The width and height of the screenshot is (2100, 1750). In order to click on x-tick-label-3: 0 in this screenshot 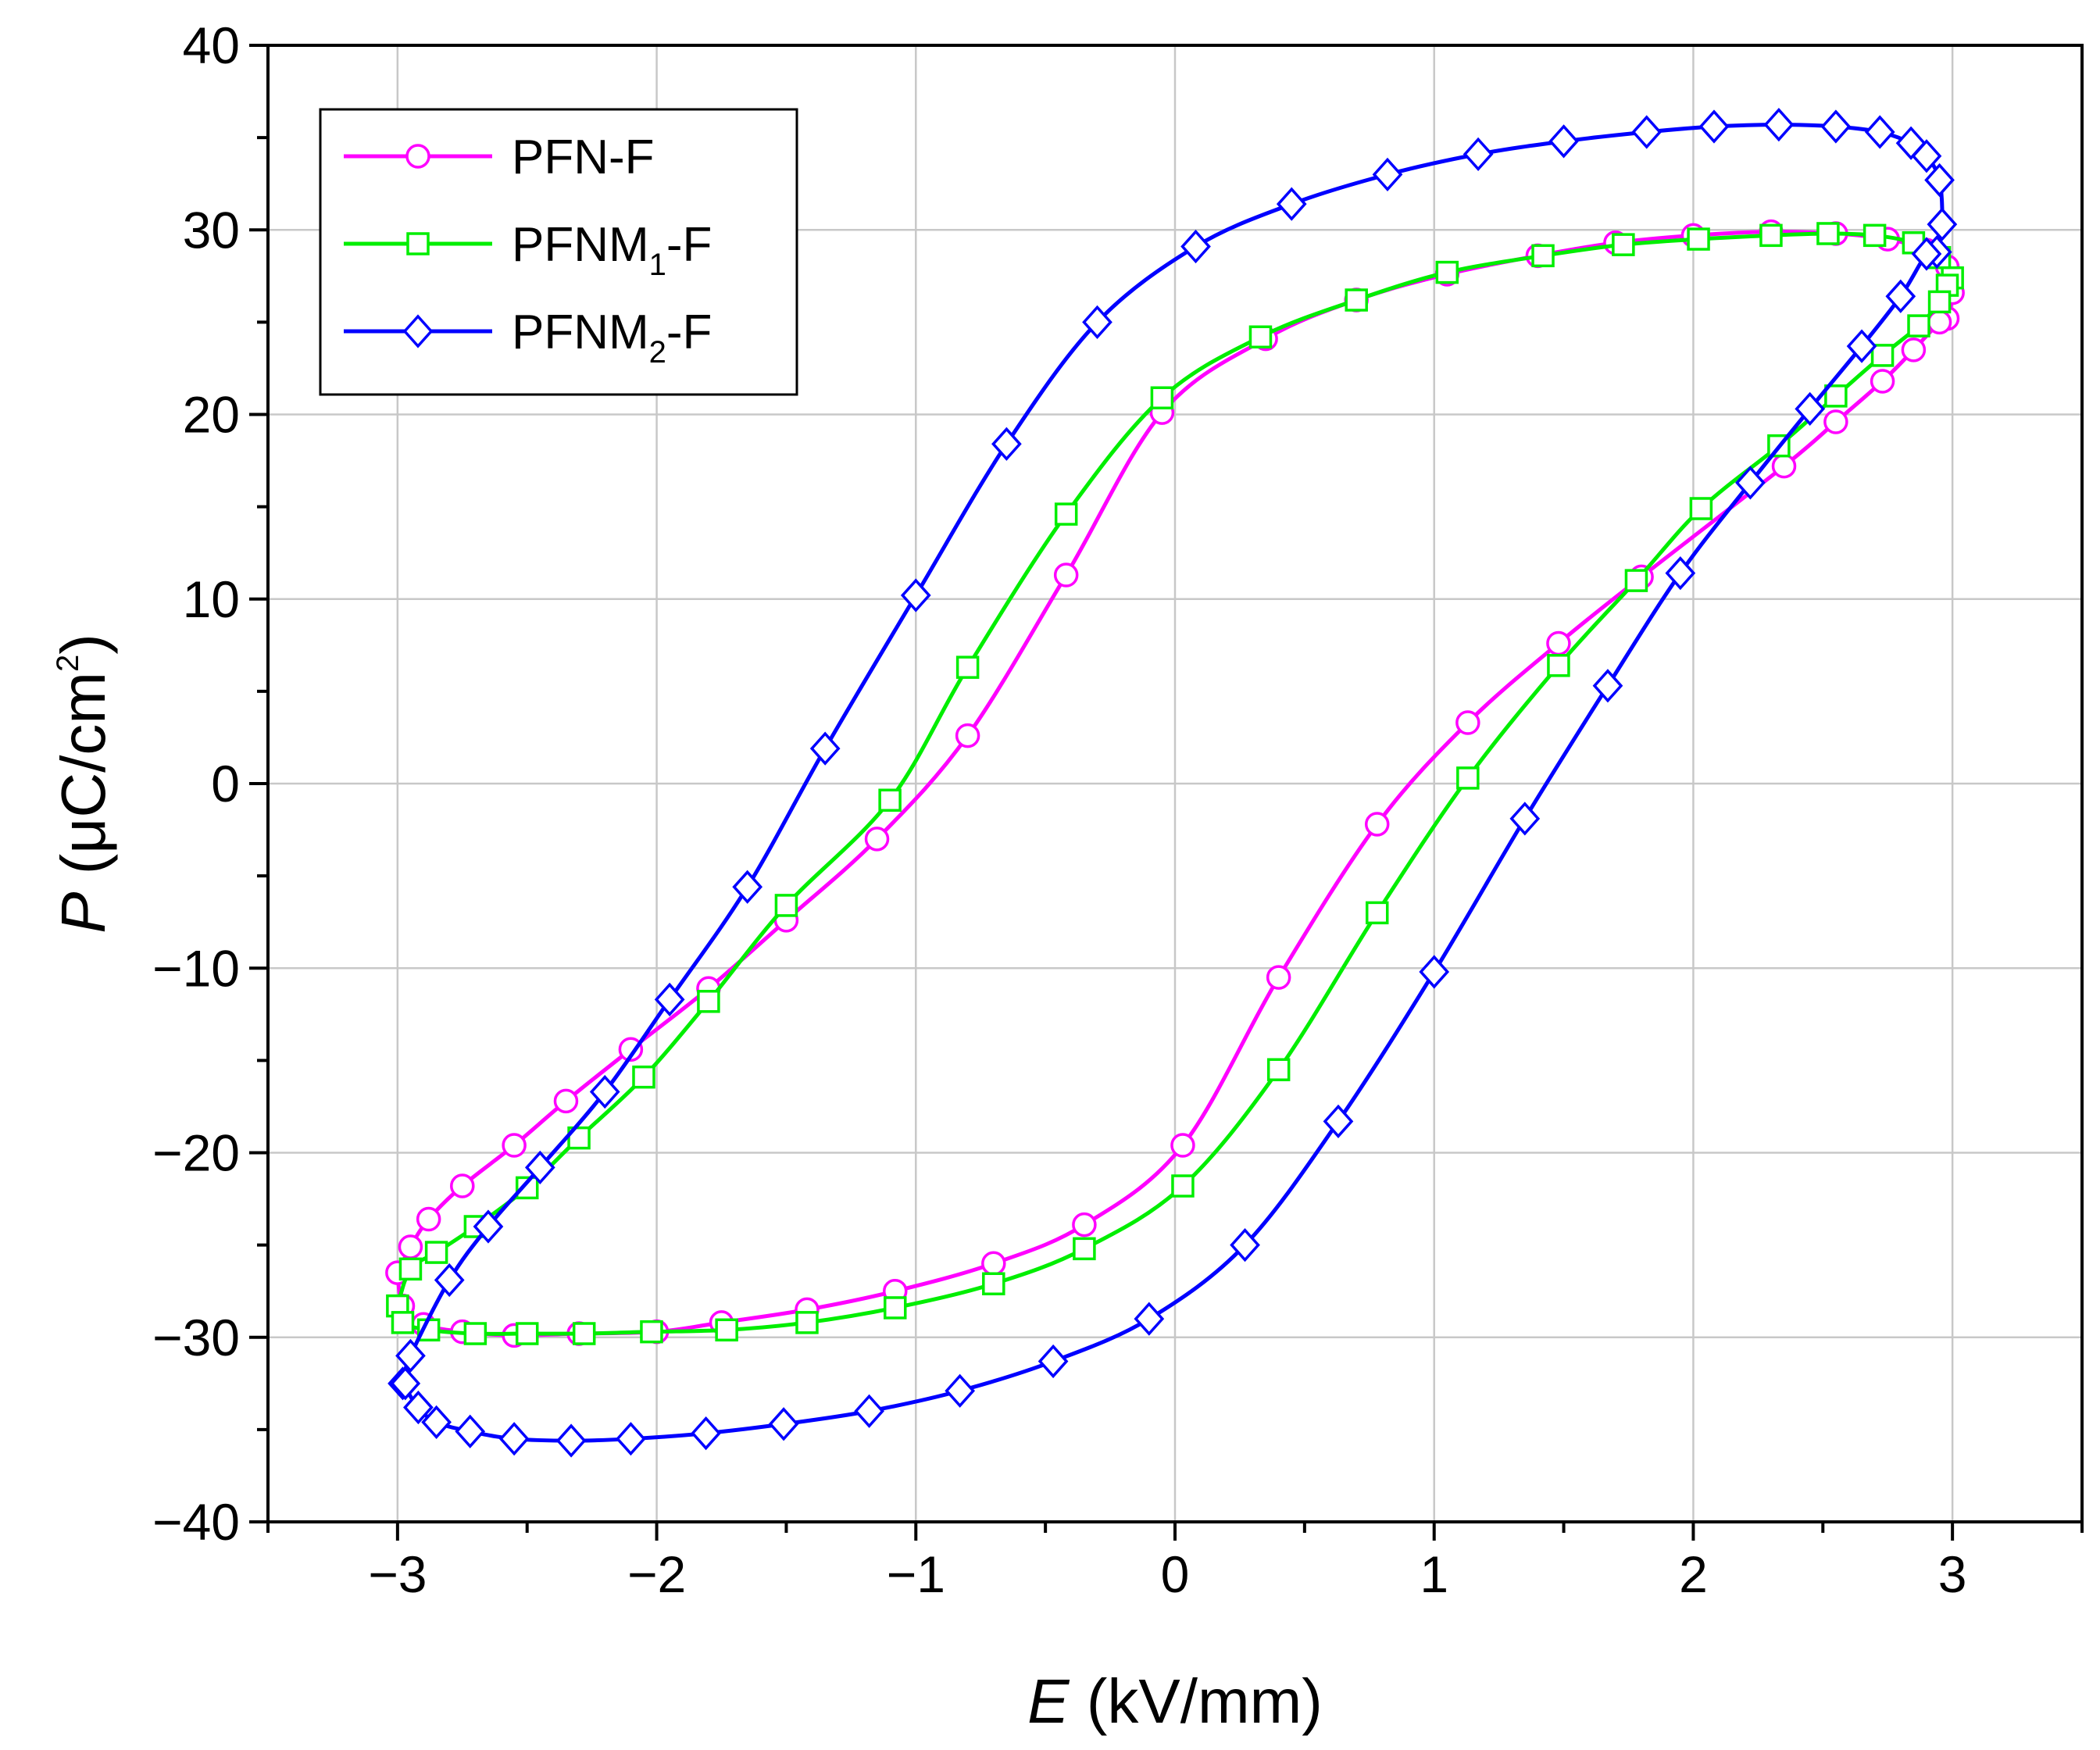, I will do `click(1175, 1574)`.